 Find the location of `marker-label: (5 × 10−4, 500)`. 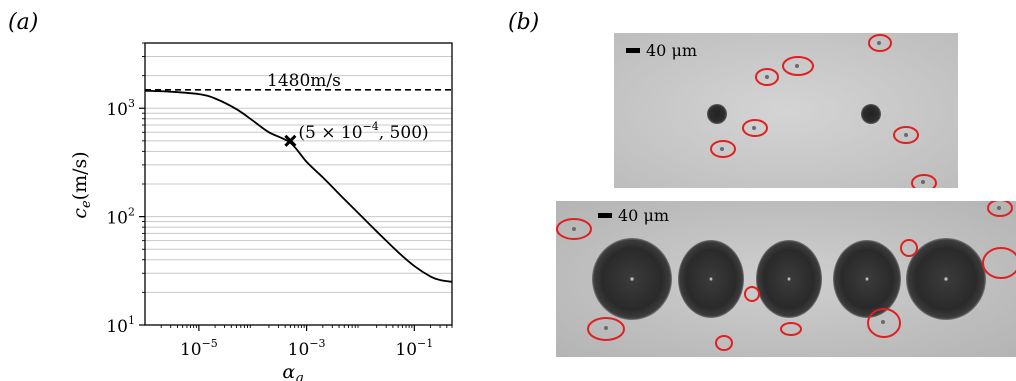

marker-label: (5 × 10−4, 500) is located at coordinates (363, 131).